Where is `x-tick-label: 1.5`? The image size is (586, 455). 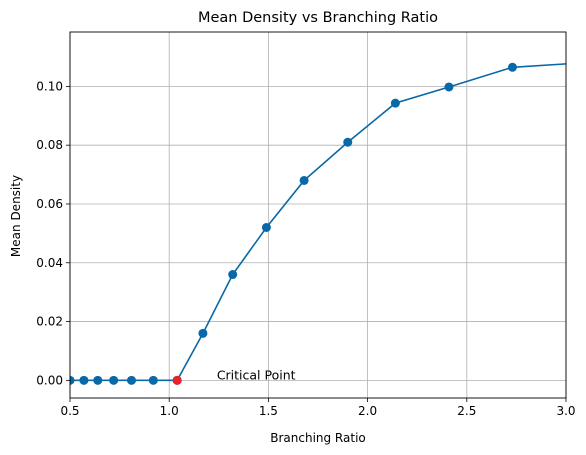 x-tick-label: 1.5 is located at coordinates (268, 411).